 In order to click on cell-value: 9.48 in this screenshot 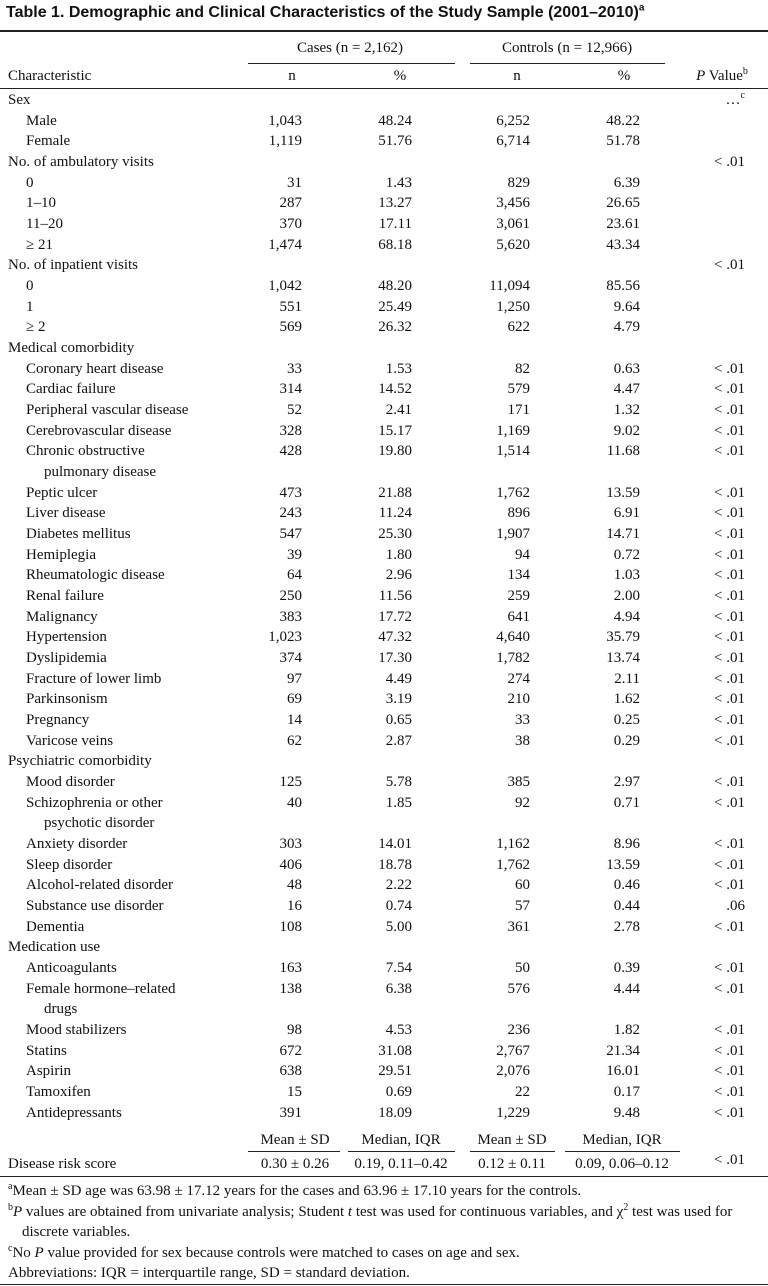, I will do `click(626, 1112)`.